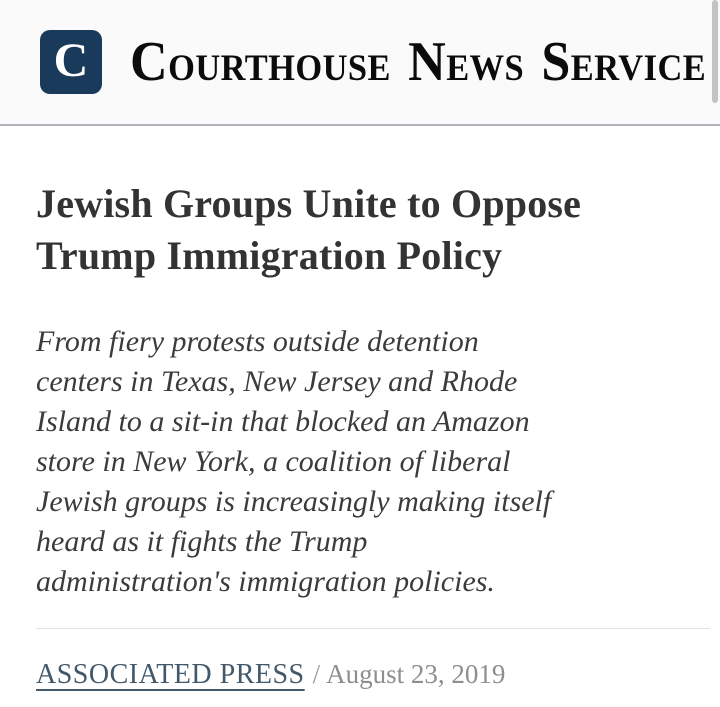  What do you see at coordinates (373, 628) in the screenshot?
I see `byline-divider` at bounding box center [373, 628].